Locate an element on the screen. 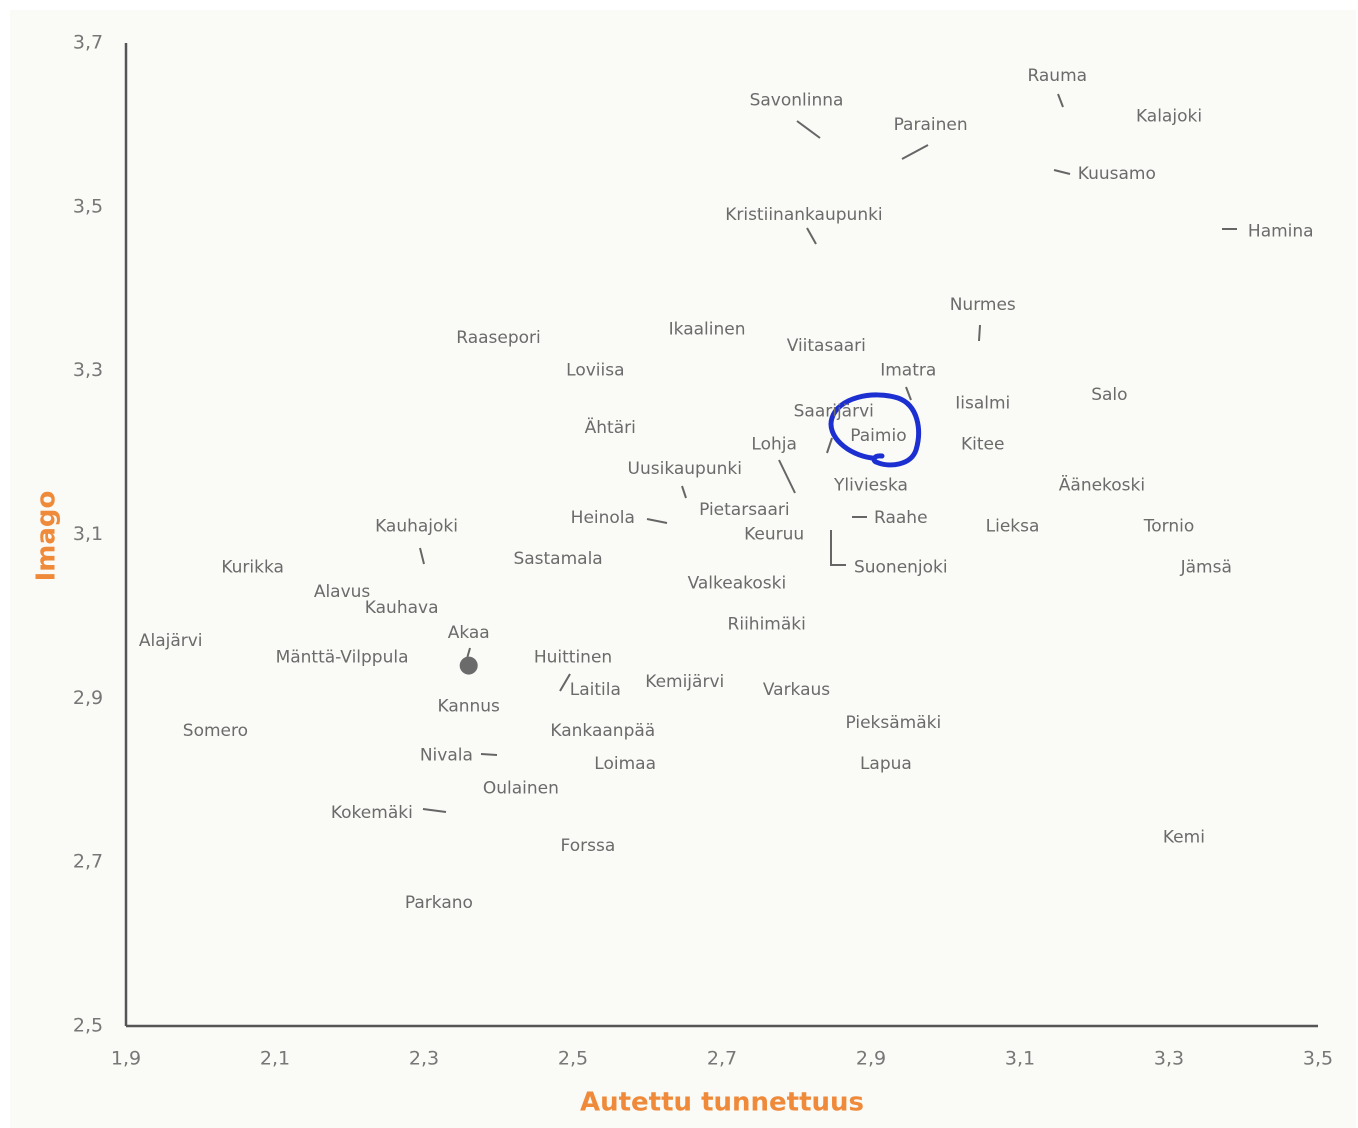 This screenshot has height=1128, width=1358. point-label: Kannus is located at coordinates (468, 707).